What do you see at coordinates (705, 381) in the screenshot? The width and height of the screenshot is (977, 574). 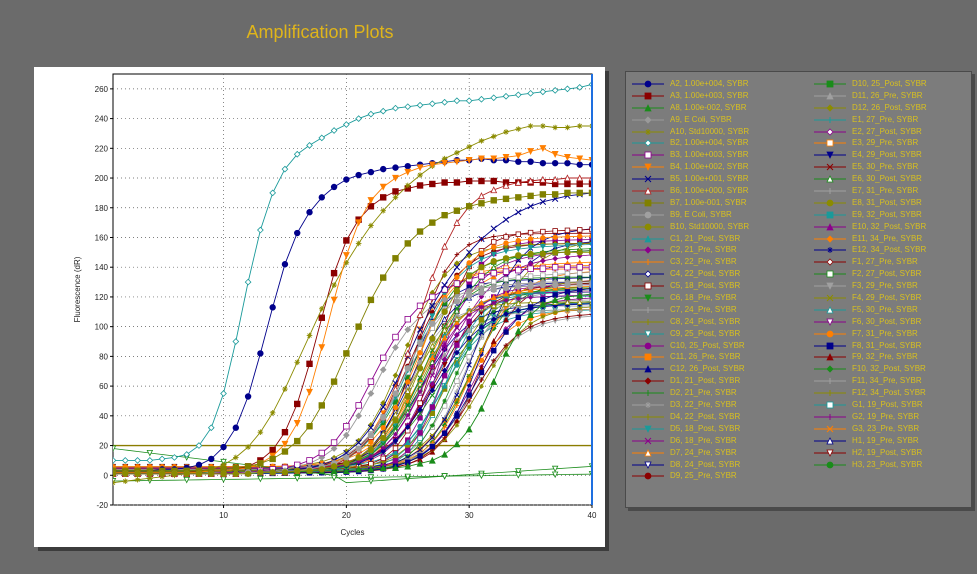 I see `legend-item-label: D1, 21_Post, SYBR` at bounding box center [705, 381].